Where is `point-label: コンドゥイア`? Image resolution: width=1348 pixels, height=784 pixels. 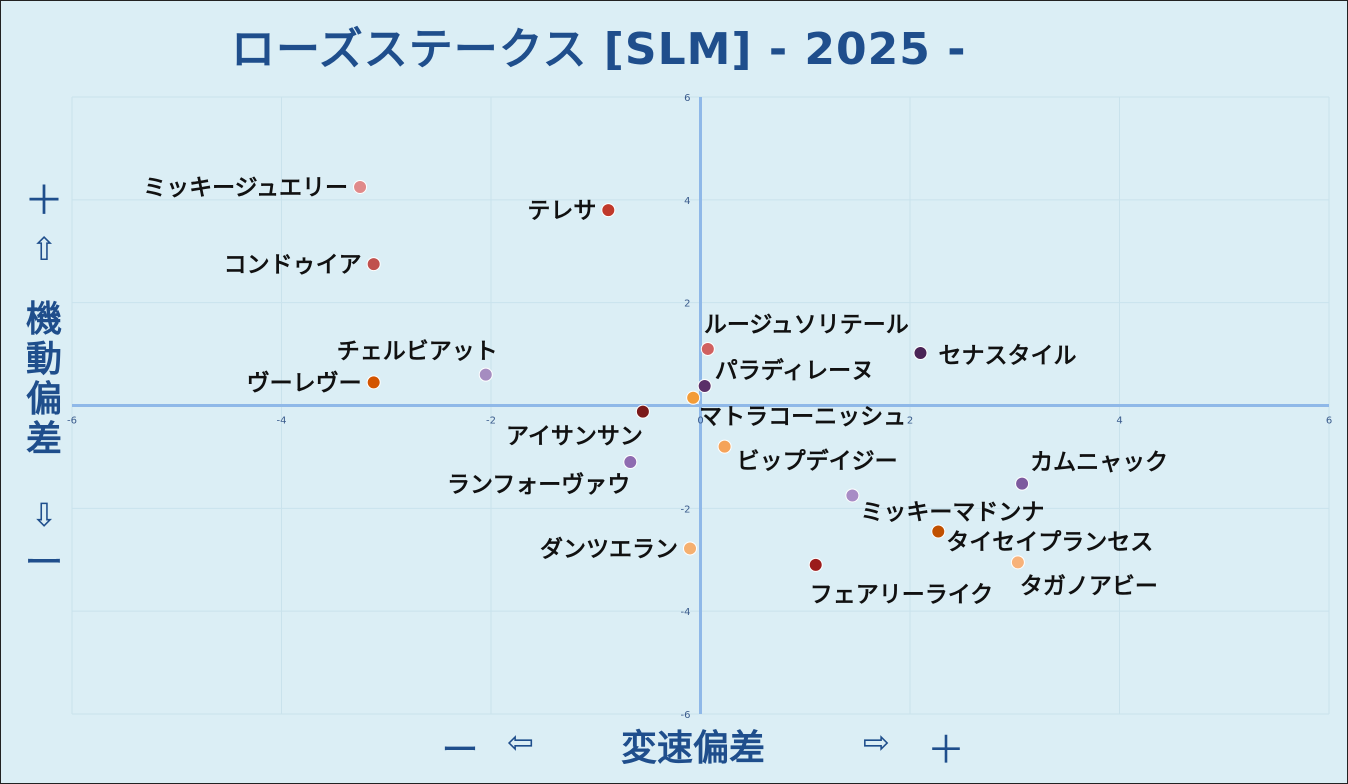
point-label: コンドゥイア is located at coordinates (293, 265).